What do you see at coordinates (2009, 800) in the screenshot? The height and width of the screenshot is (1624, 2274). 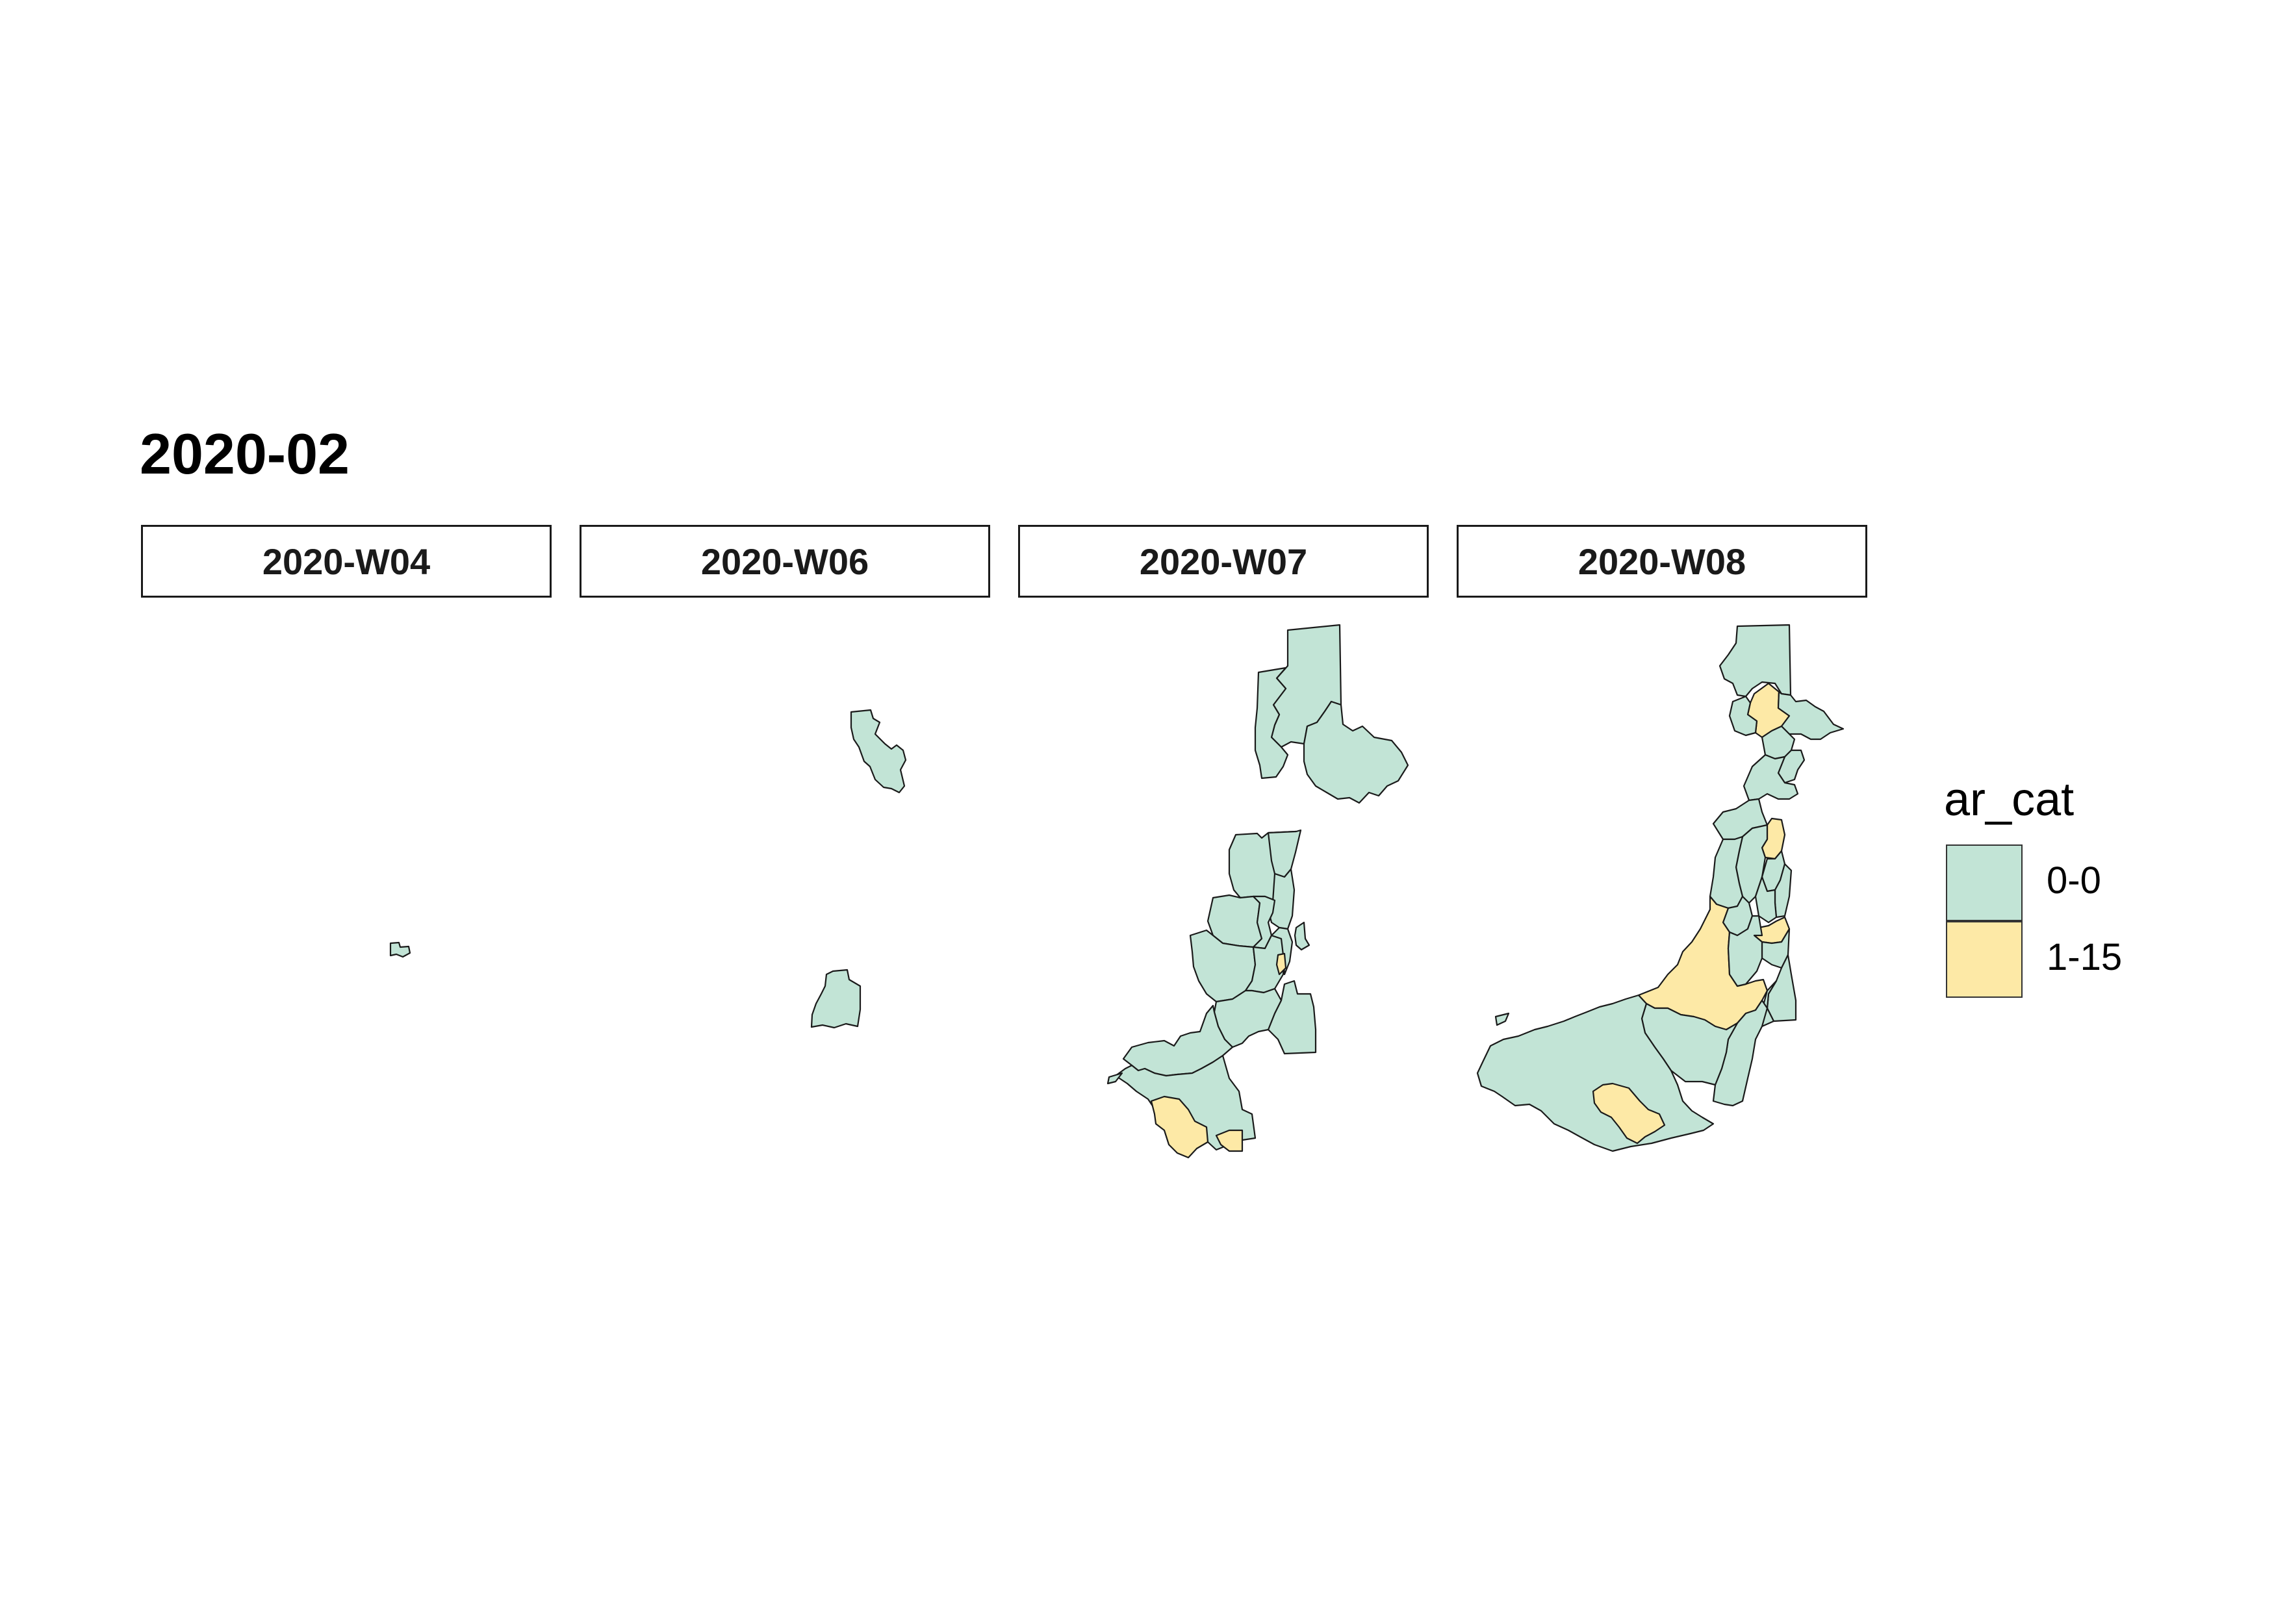 I see `legend-title: ar_cat` at bounding box center [2009, 800].